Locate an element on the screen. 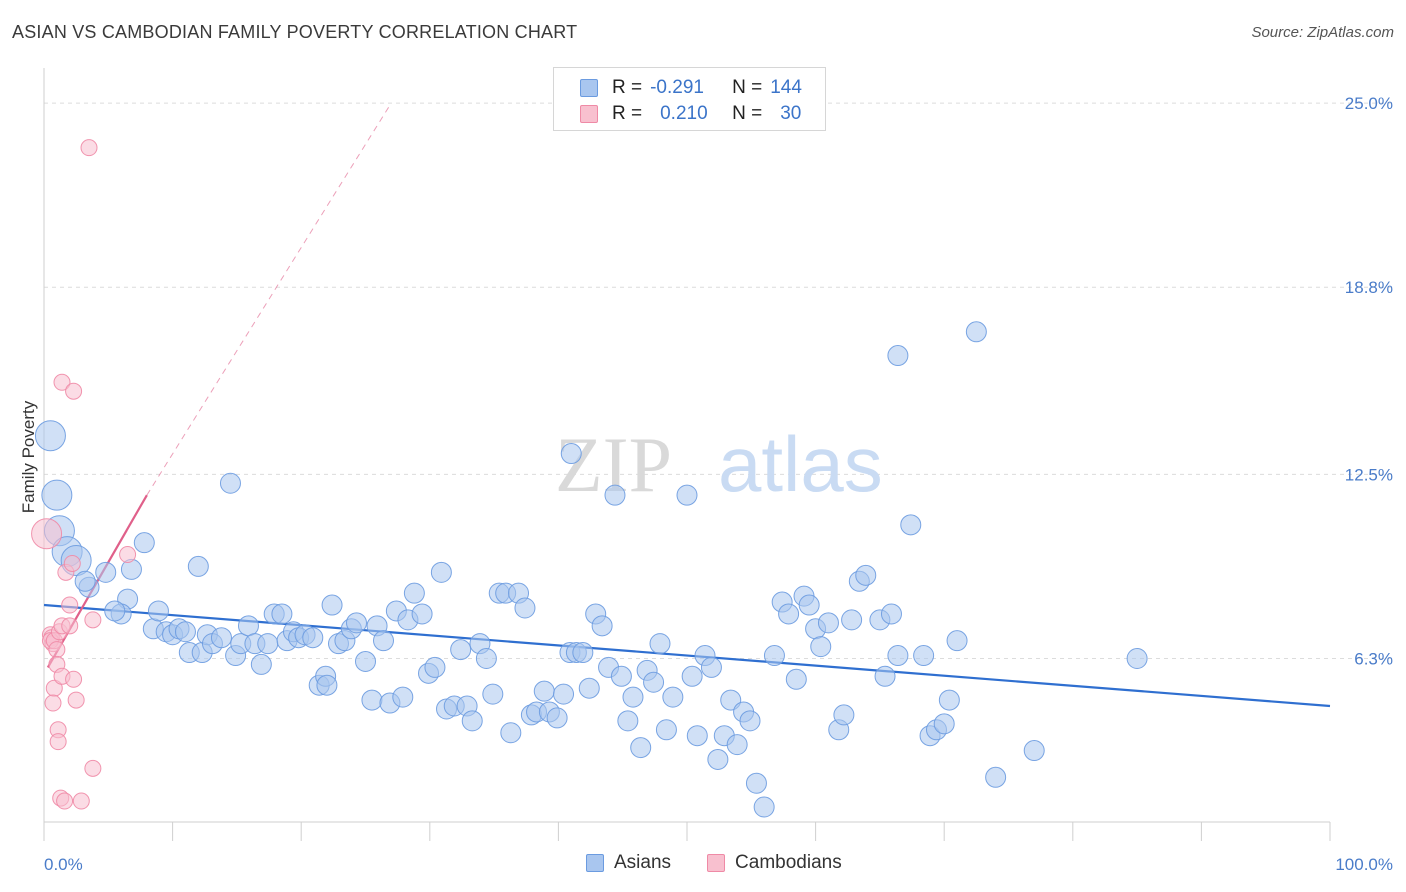  legend-label-cambodians: Cambodians is located at coordinates (788, 862).